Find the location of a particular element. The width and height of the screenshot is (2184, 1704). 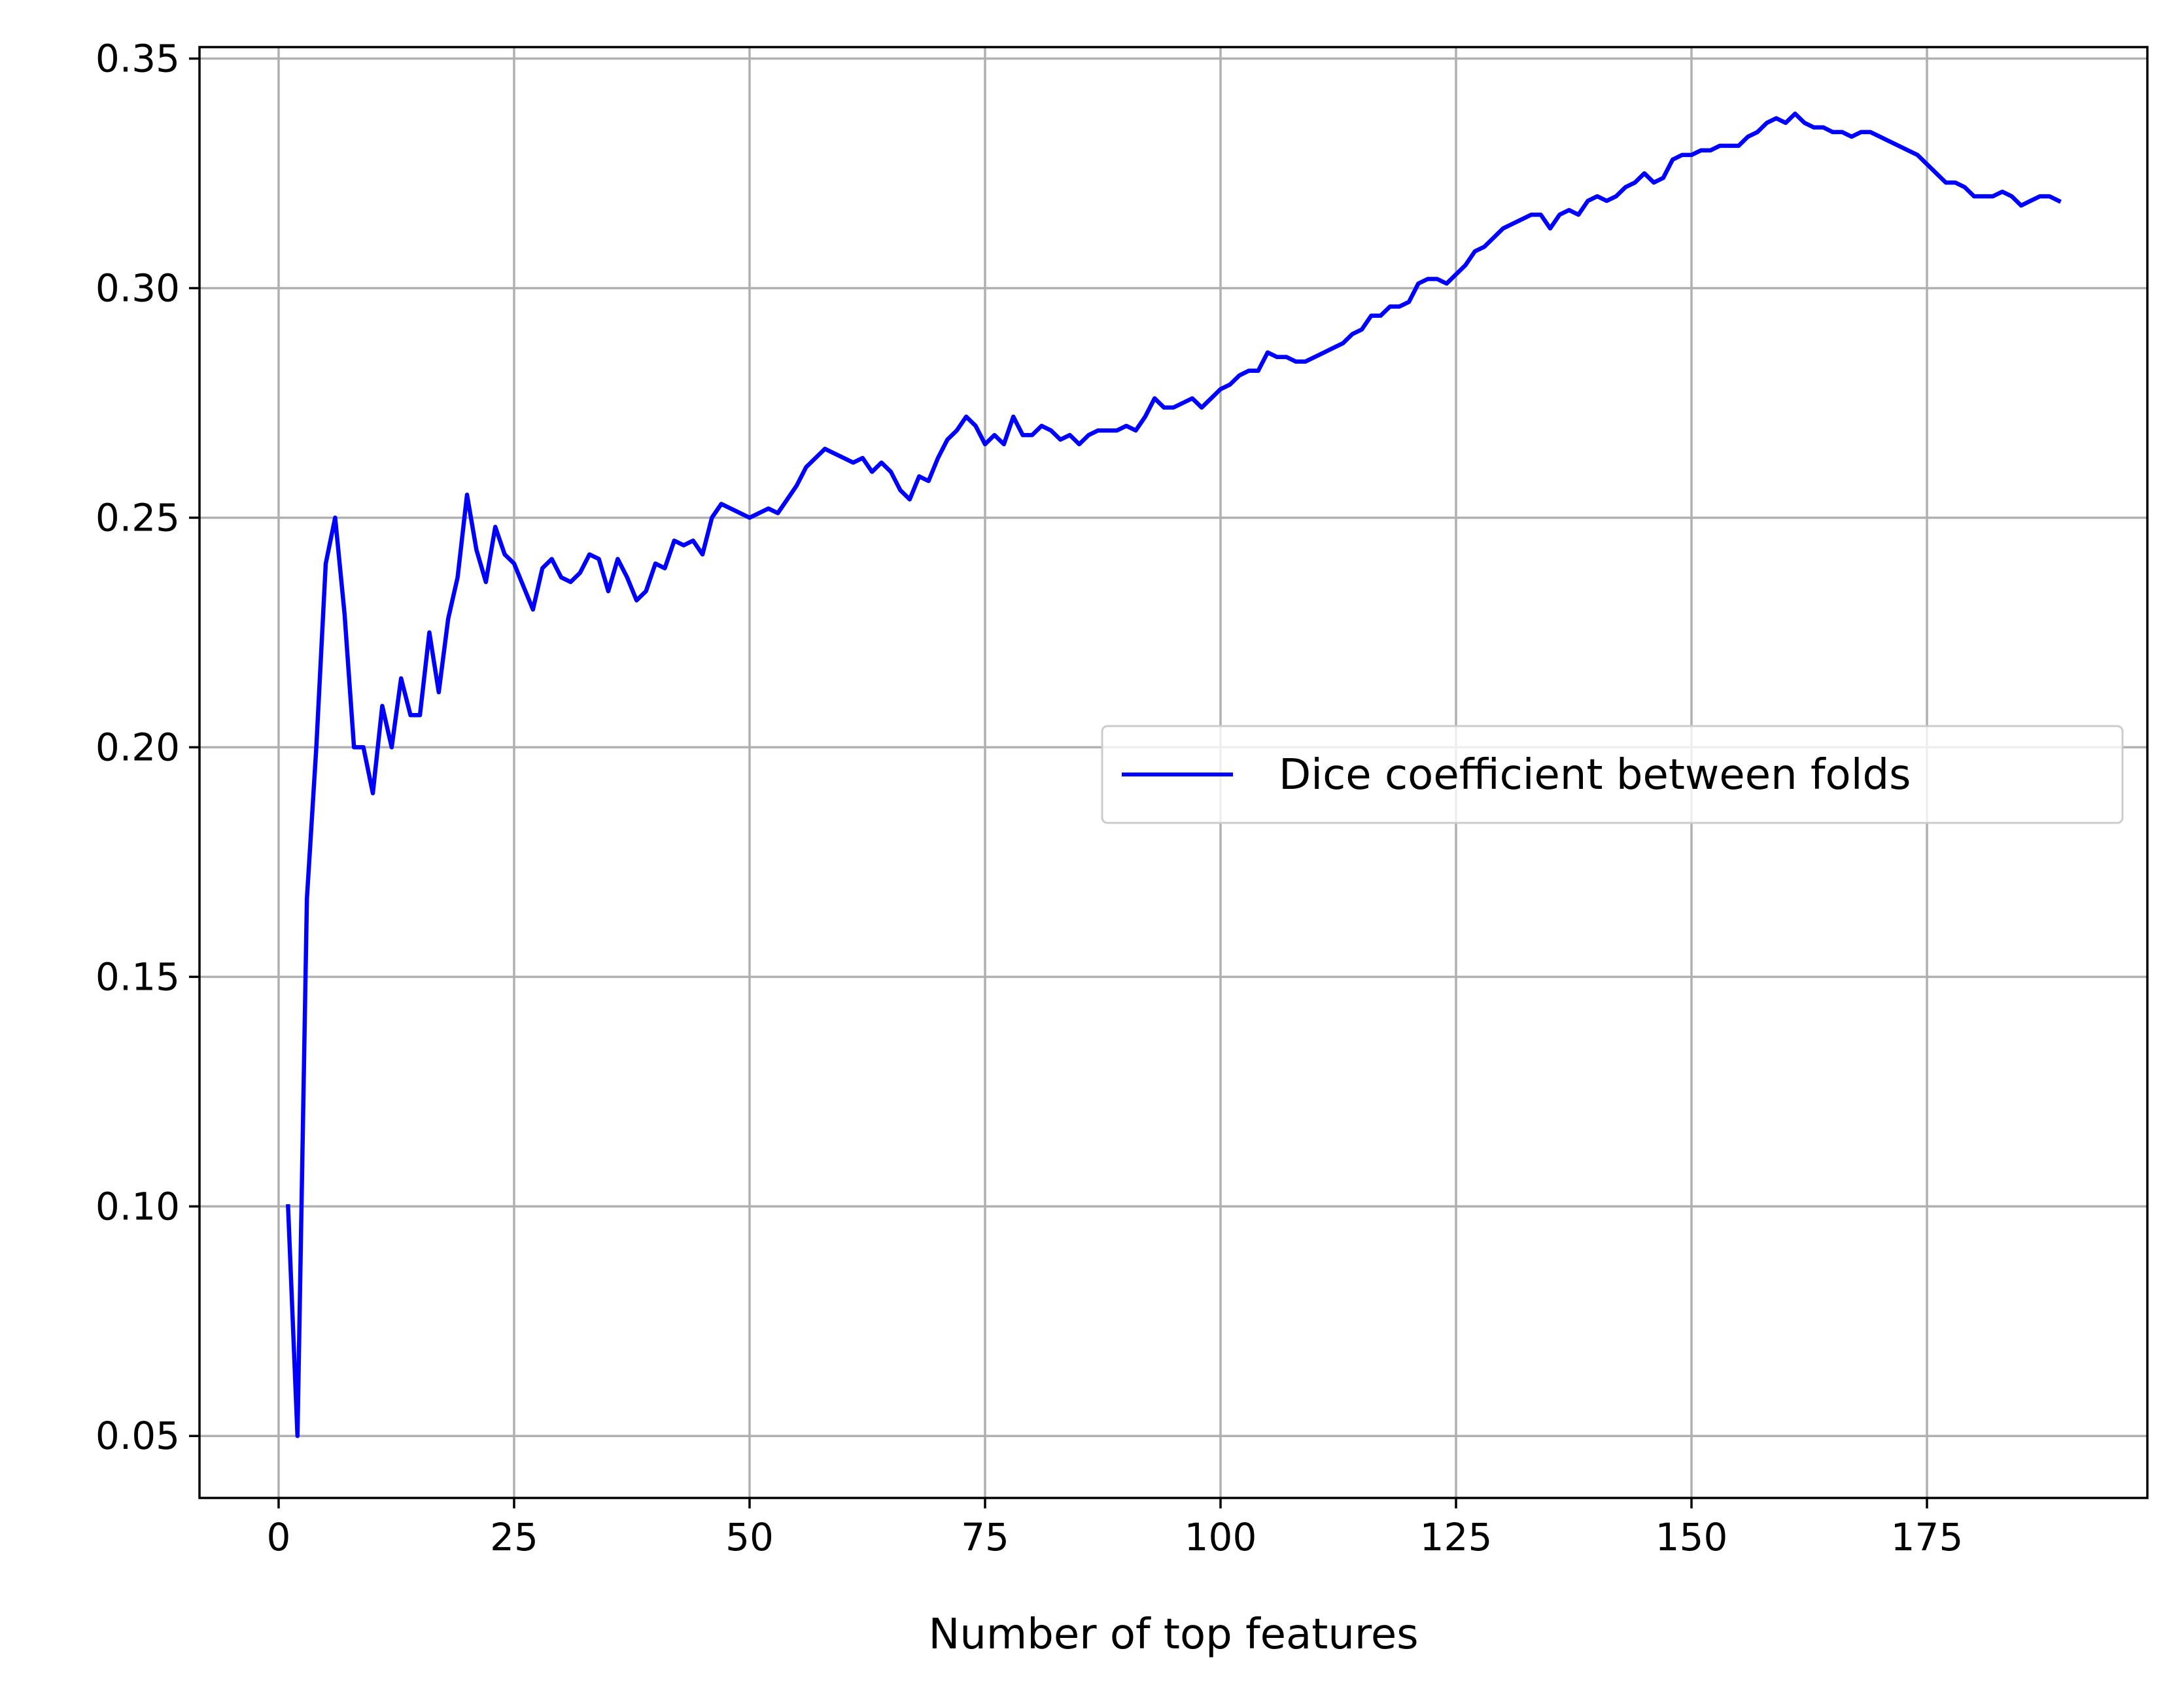

y-tick-label: 0.15 is located at coordinates (137, 976).